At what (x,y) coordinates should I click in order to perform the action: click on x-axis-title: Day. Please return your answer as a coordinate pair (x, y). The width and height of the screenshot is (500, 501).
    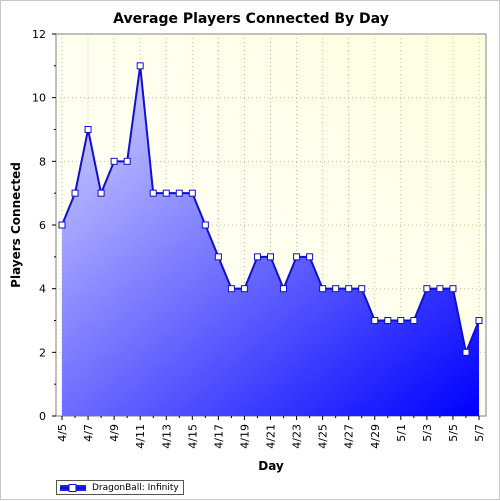
    Looking at the image, I should click on (271, 466).